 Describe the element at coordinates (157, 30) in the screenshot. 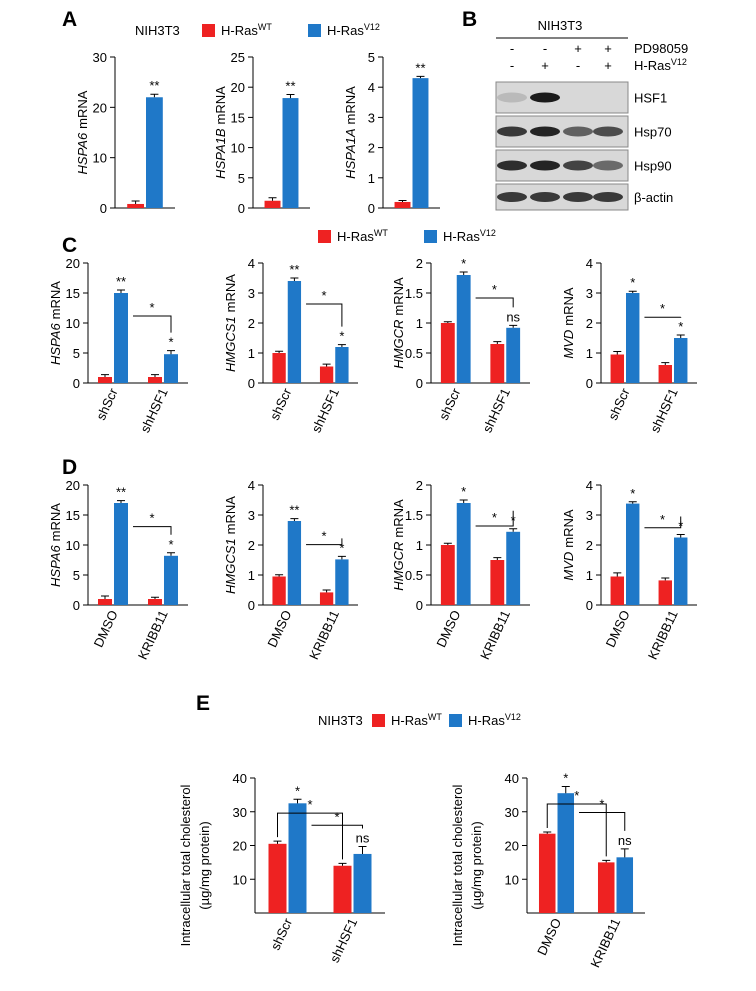

I see `legend-title: NIH3T3` at that location.